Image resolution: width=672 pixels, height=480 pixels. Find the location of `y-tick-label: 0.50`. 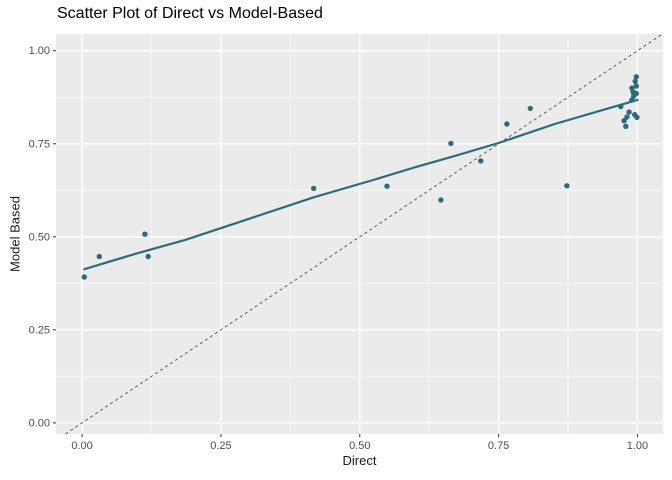

y-tick-label: 0.50 is located at coordinates (39, 237).